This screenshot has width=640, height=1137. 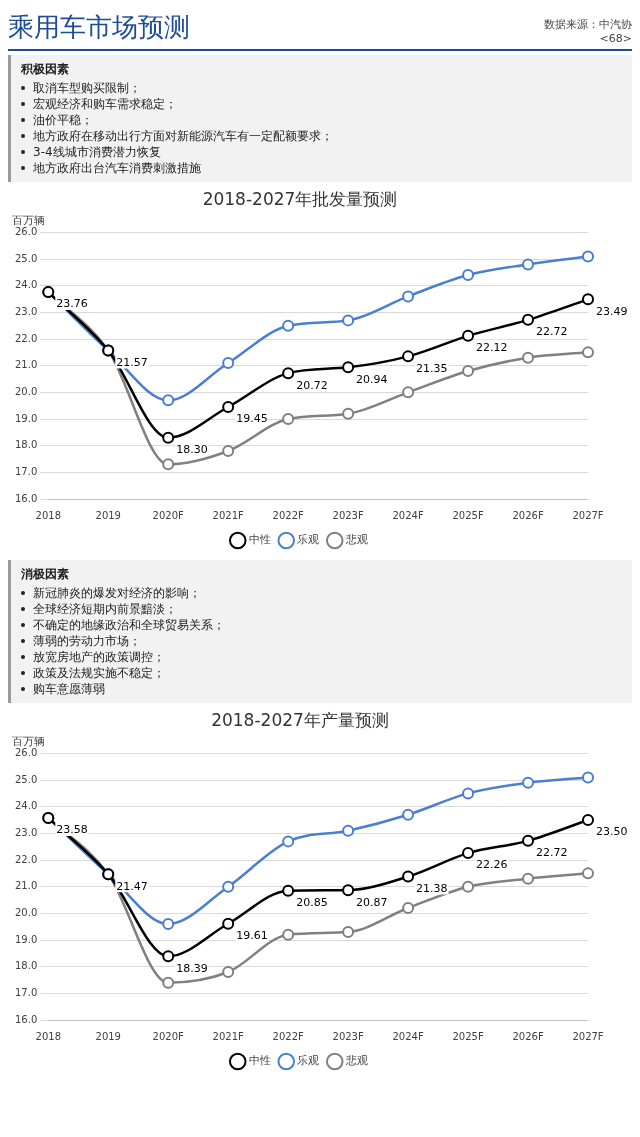 I want to click on text: <68>, so click(x=615, y=38).